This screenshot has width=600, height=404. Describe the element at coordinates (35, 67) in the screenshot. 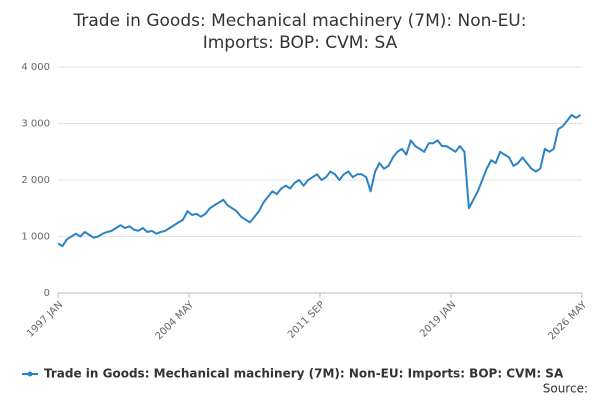

I see `y-tick-label: 4 000` at that location.